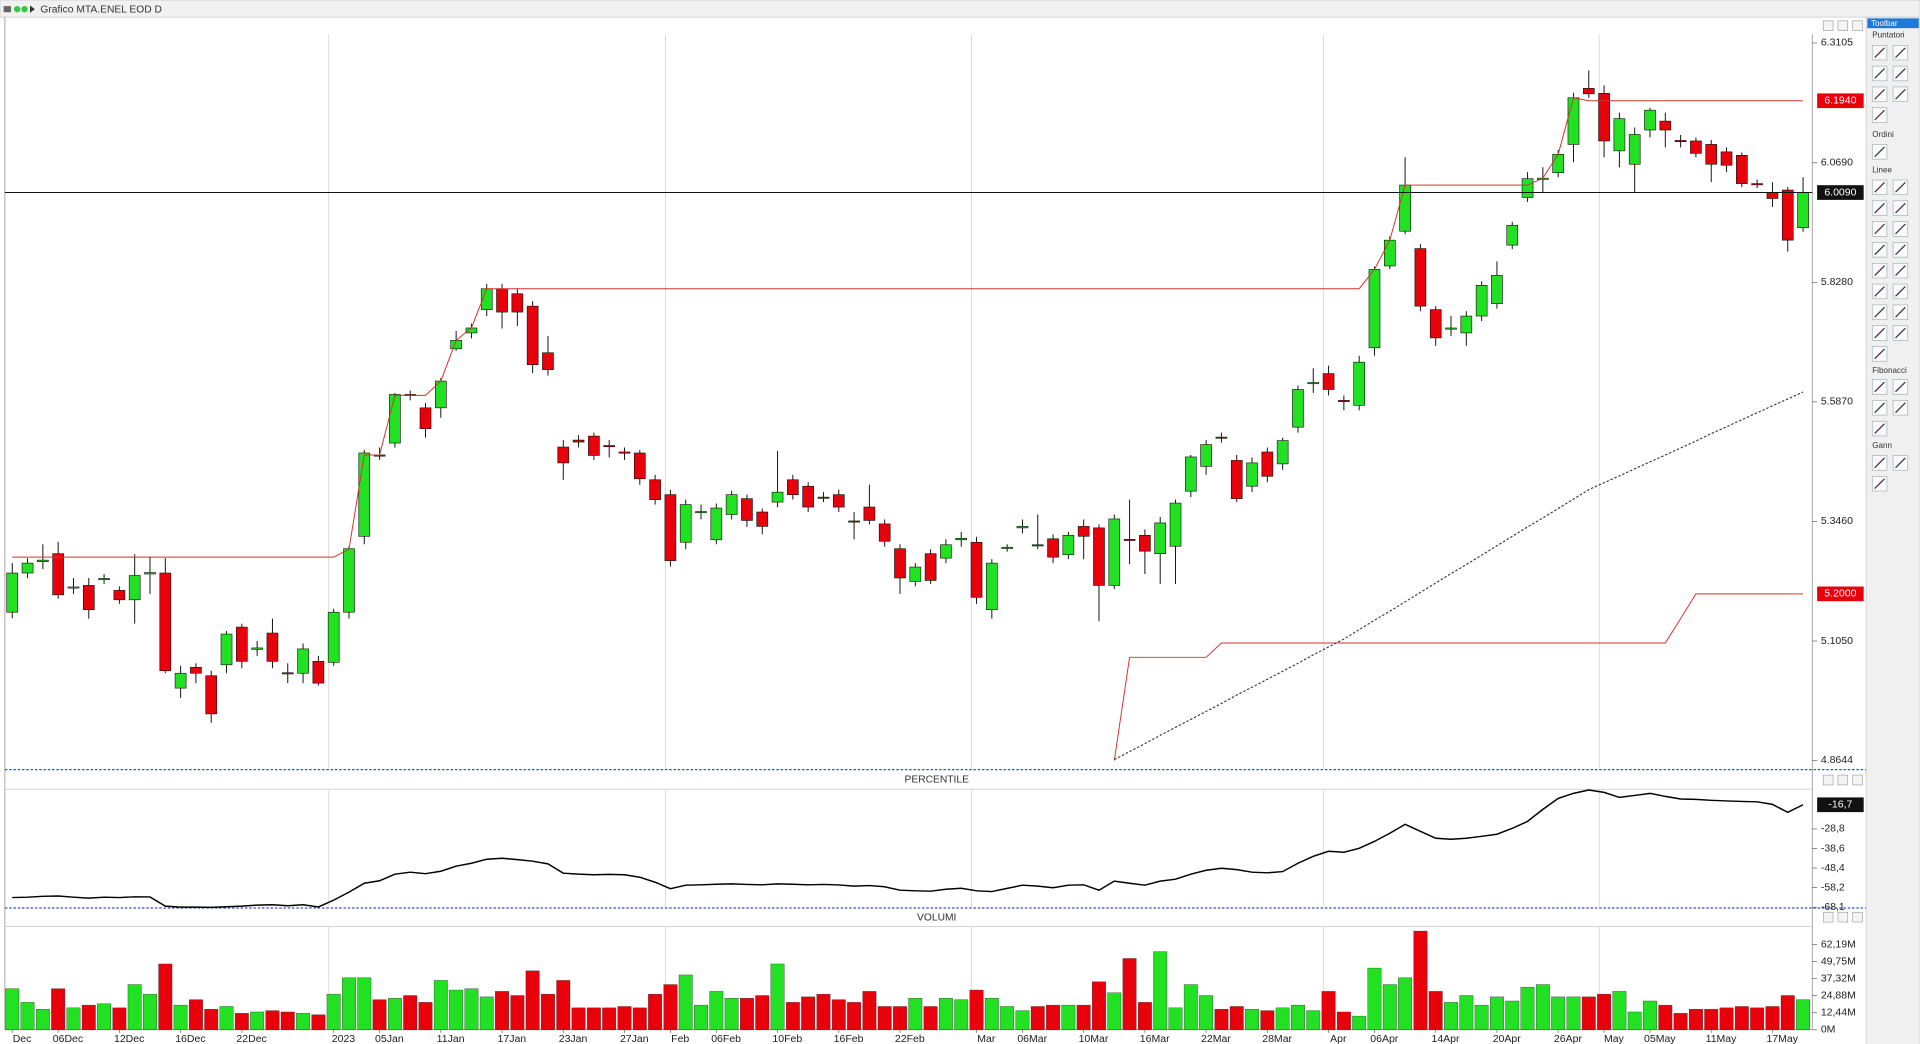  What do you see at coordinates (908, 849) in the screenshot?
I see `indicator-line` at bounding box center [908, 849].